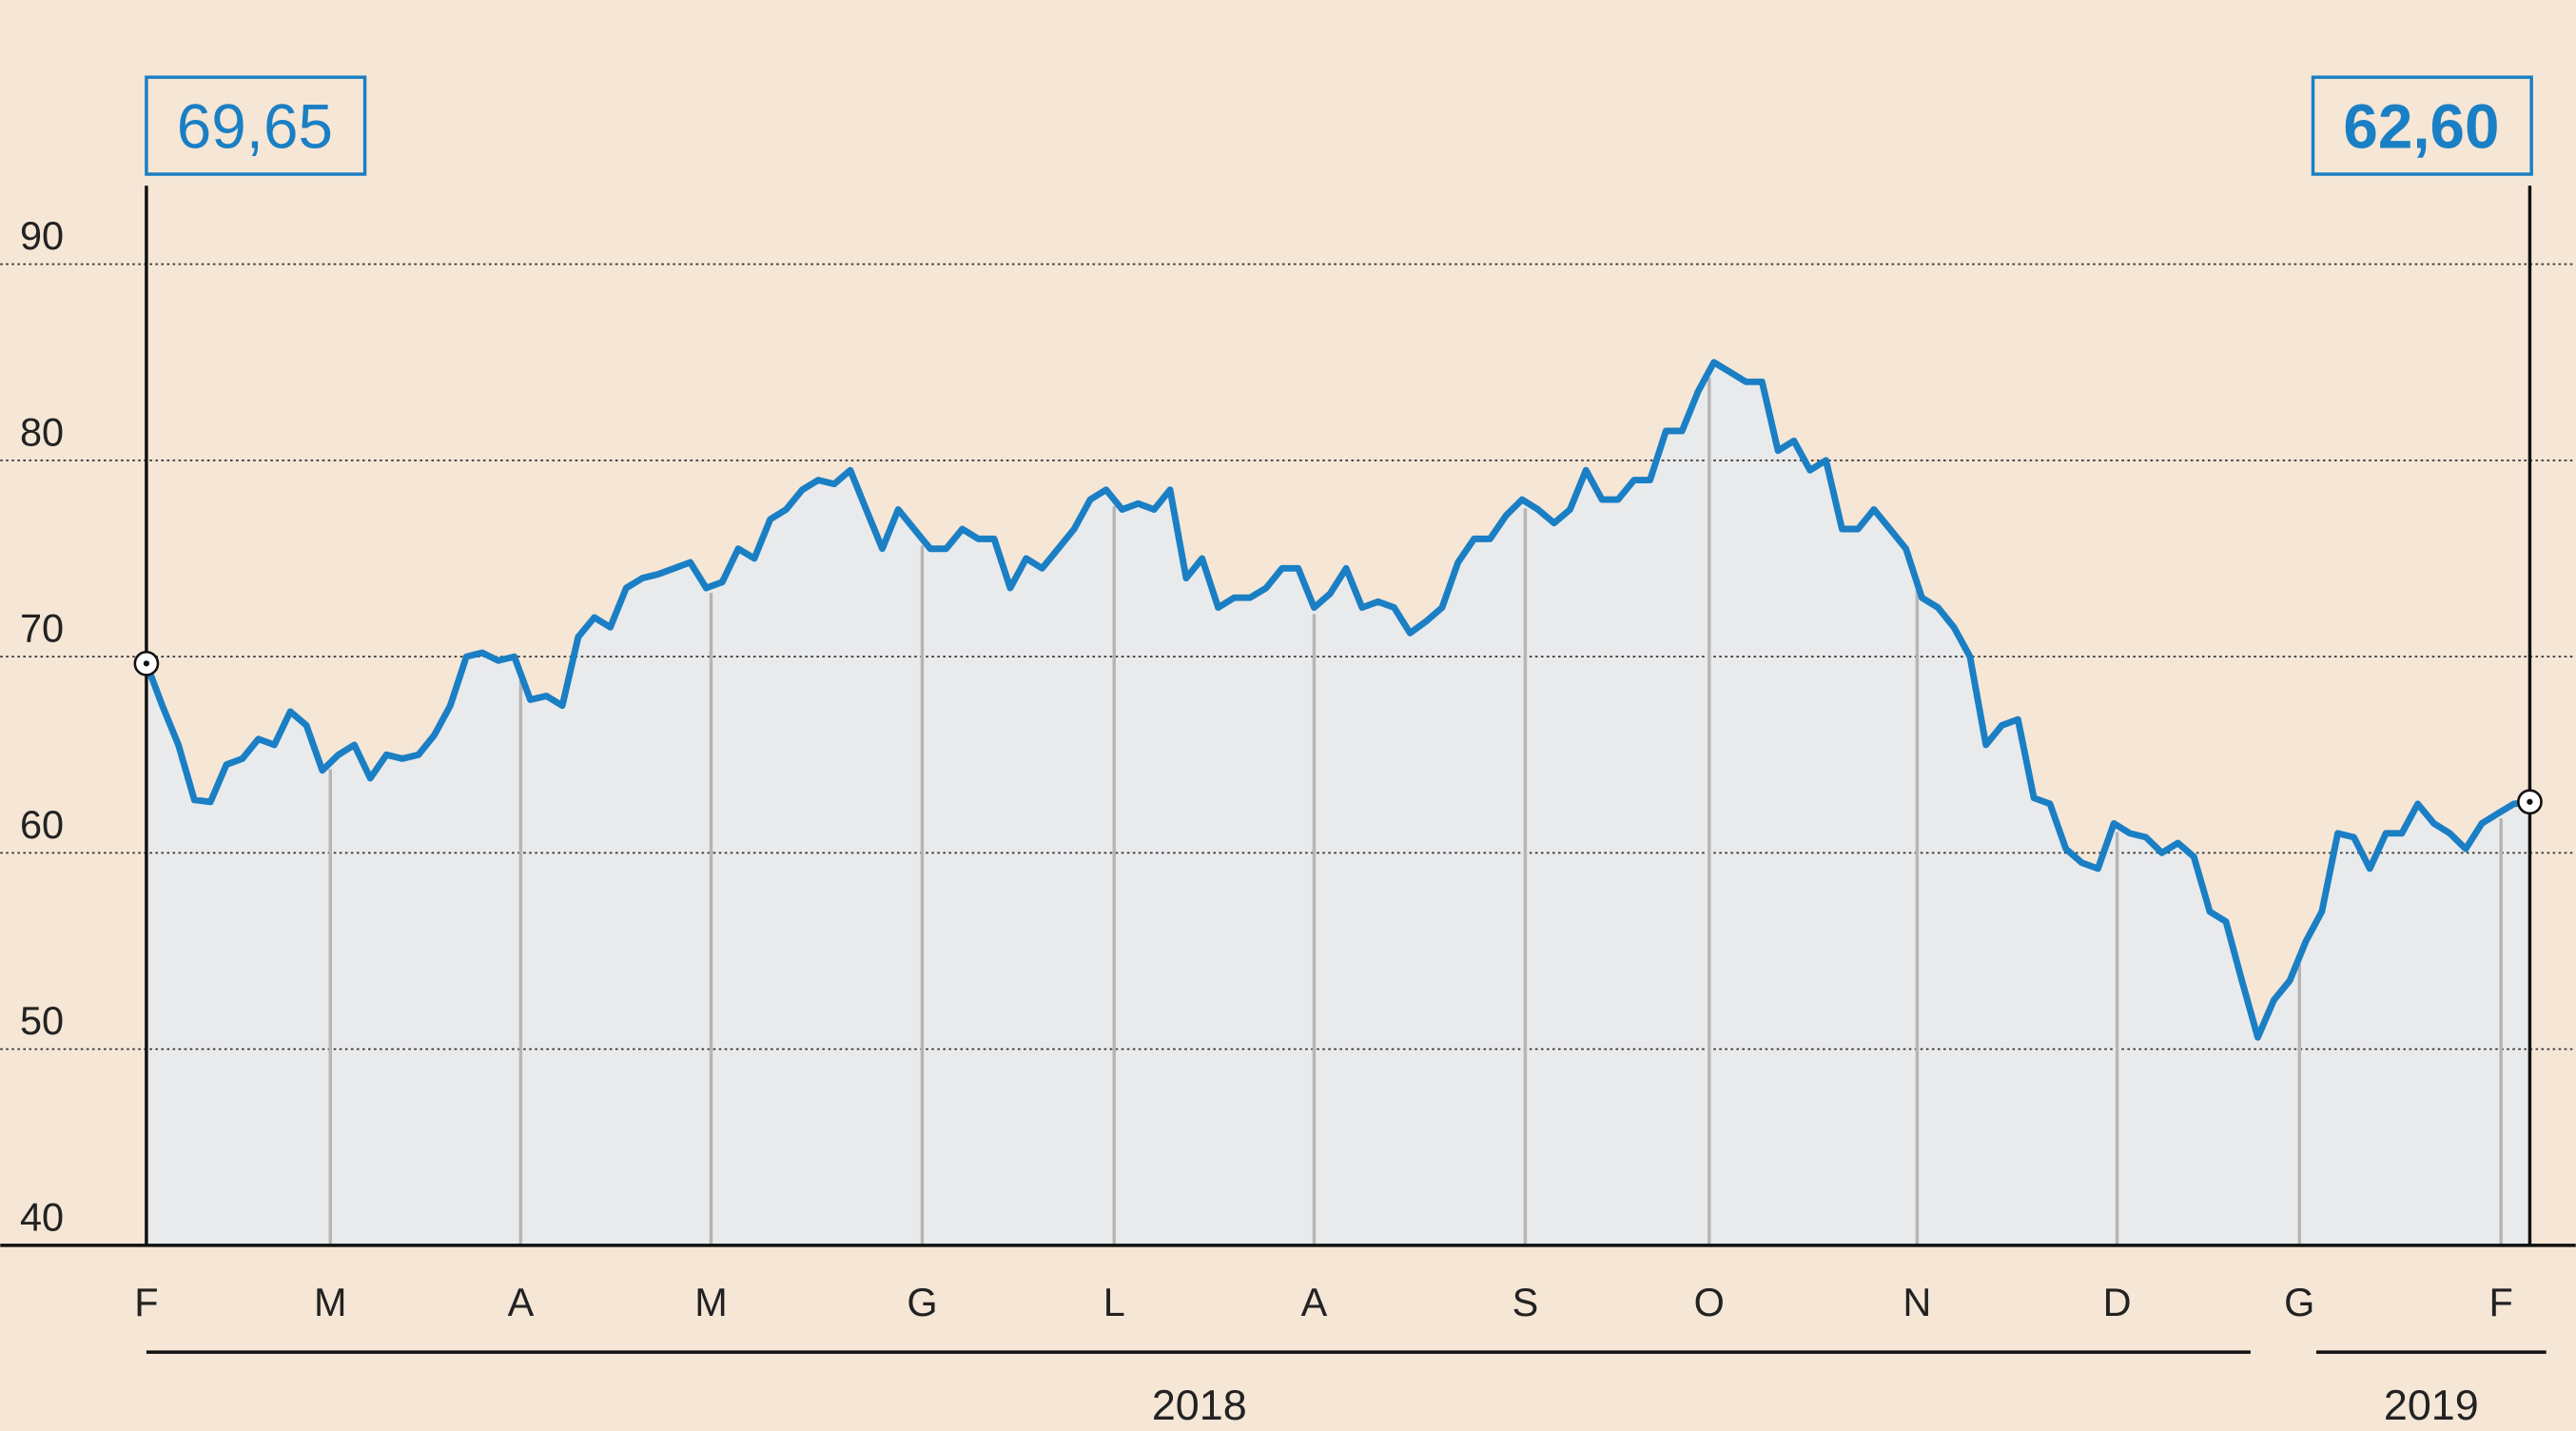 The height and width of the screenshot is (1431, 2576). I want to click on x-tick-label: D, so click(2118, 1302).